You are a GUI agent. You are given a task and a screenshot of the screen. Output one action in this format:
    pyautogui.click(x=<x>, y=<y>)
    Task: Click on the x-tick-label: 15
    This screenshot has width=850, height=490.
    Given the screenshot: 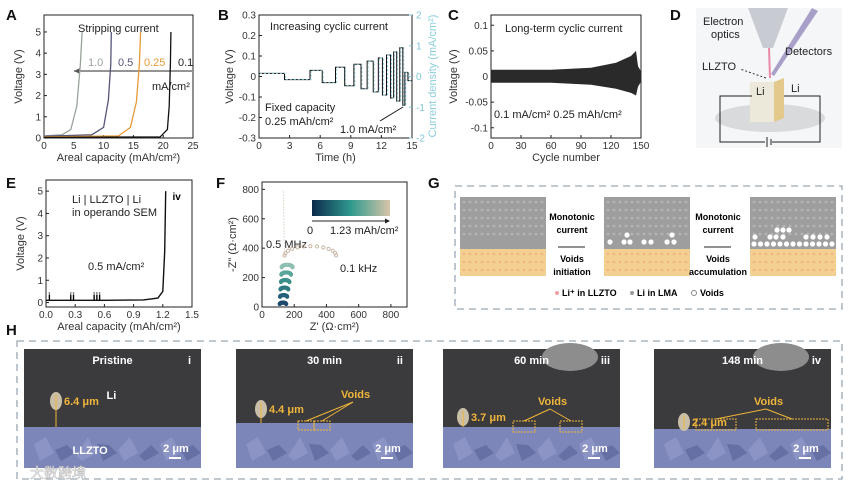 What is the action you would take?
    pyautogui.click(x=412, y=146)
    